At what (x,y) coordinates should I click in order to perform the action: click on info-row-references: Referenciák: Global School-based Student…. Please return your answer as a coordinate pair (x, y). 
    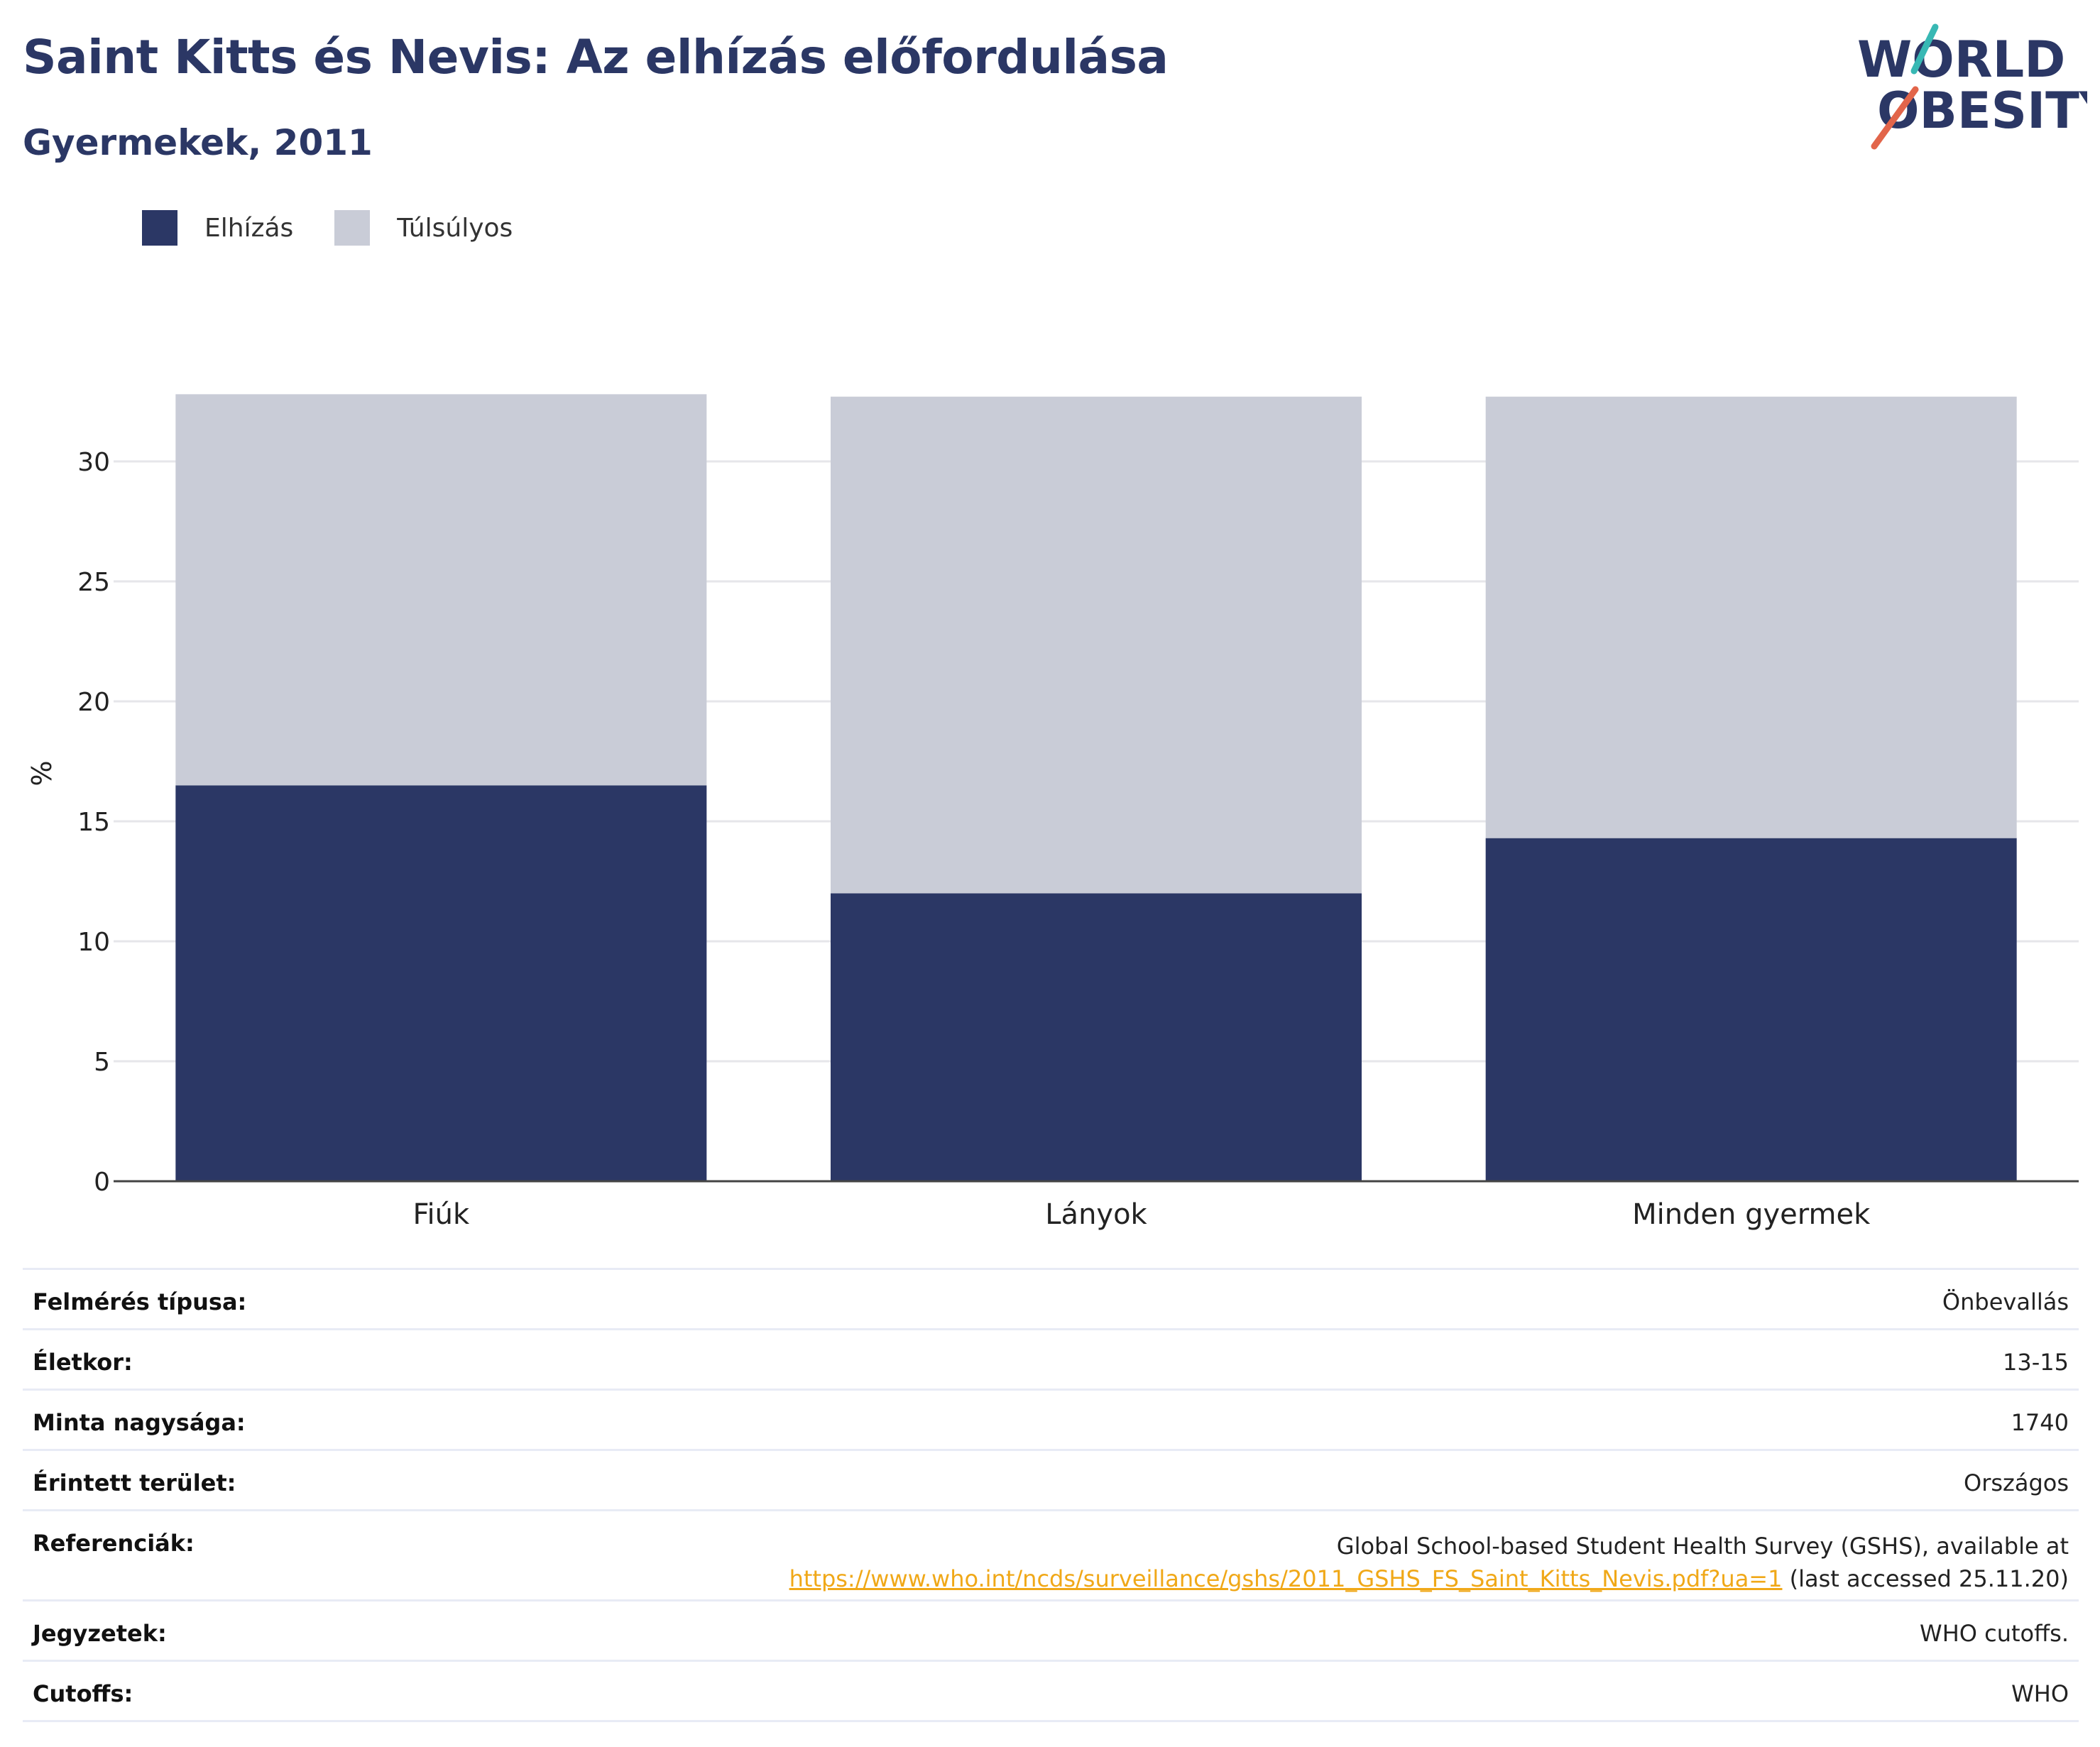
    Looking at the image, I should click on (1051, 1555).